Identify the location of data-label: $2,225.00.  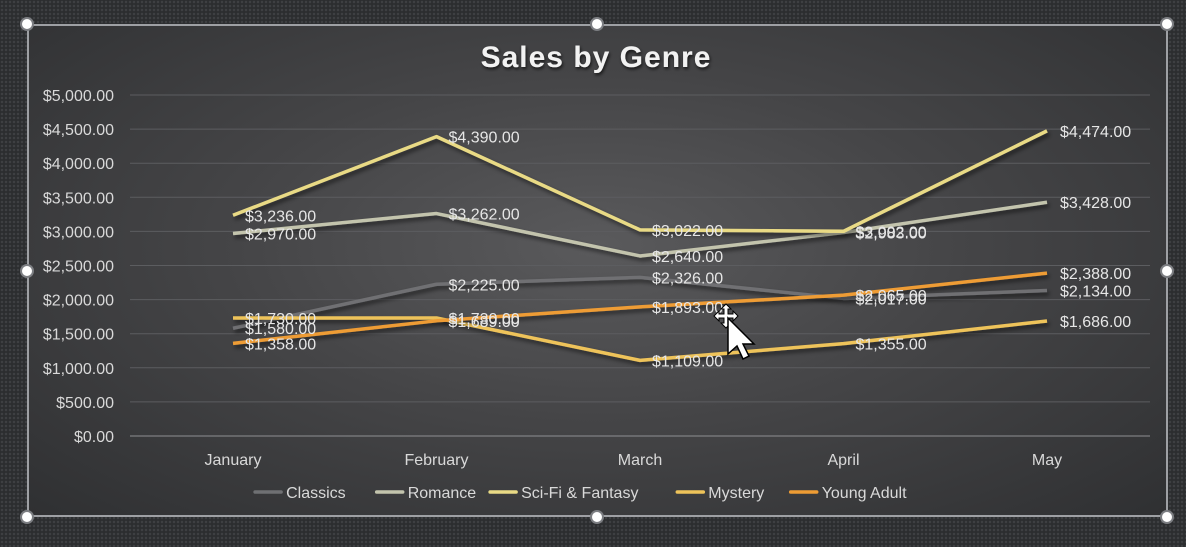
(484, 285).